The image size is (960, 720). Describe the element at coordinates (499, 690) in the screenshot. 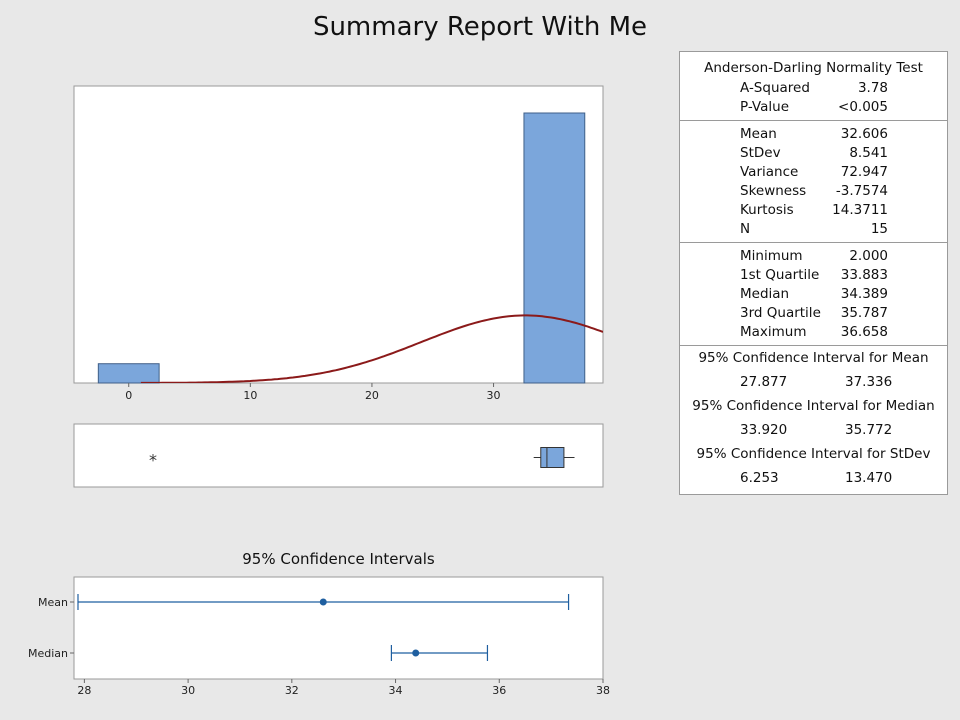

I see `x-tick-label: 36` at that location.